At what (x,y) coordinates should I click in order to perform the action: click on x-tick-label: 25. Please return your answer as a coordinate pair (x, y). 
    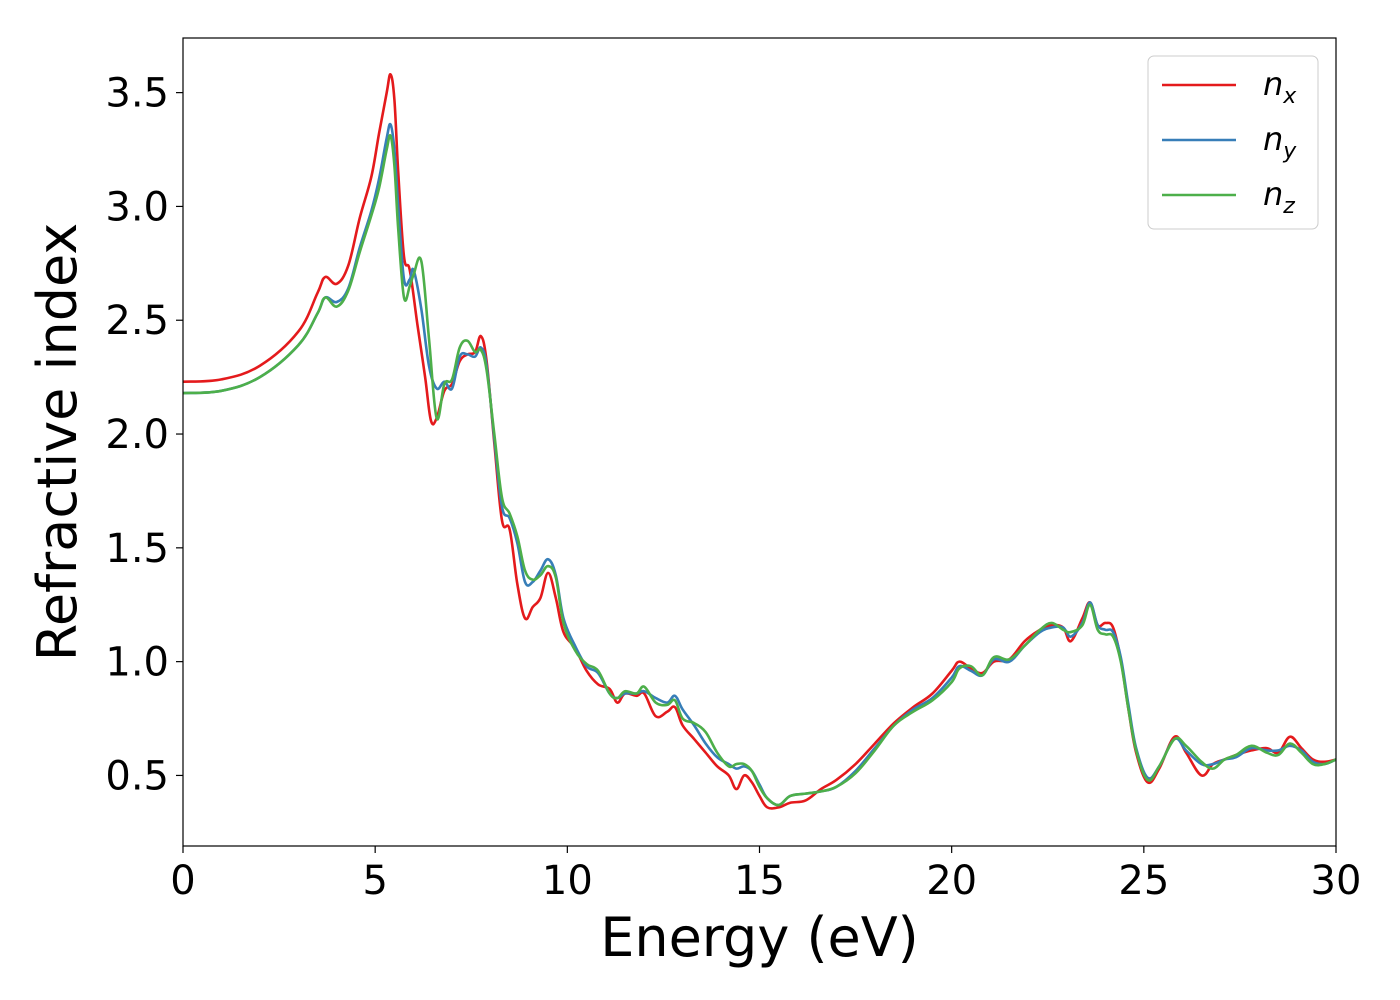
    Looking at the image, I should click on (1143, 881).